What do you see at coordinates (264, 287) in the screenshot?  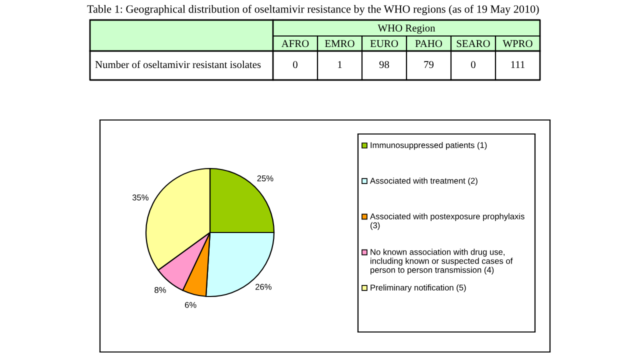 I see `data-label: 26%` at bounding box center [264, 287].